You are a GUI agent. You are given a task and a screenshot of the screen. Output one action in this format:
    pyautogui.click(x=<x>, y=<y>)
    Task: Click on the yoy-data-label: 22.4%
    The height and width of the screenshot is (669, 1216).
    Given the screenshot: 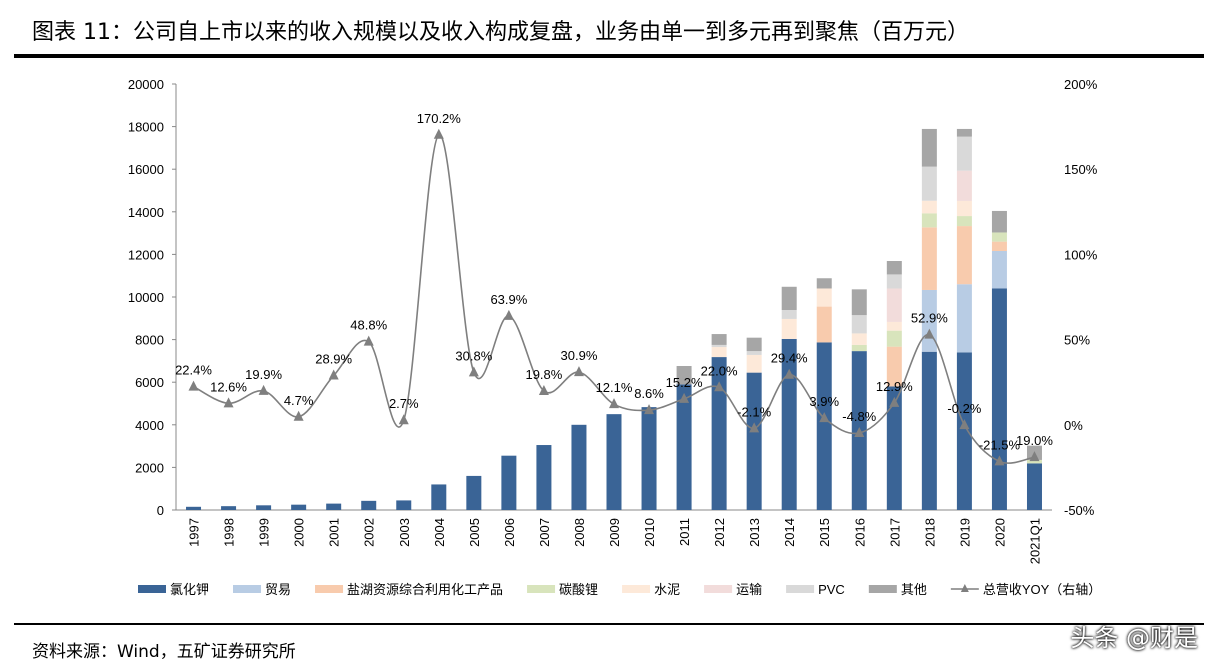 What is the action you would take?
    pyautogui.click(x=193, y=370)
    